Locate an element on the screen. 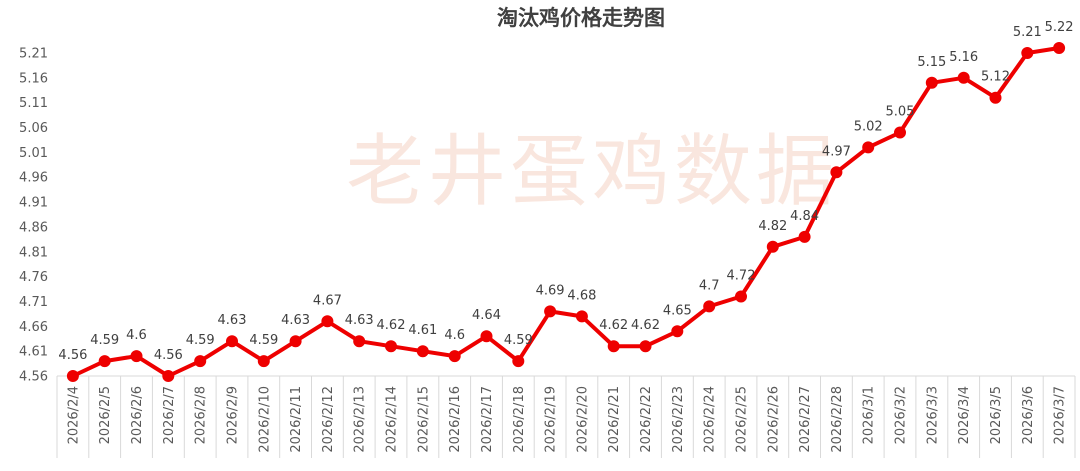  chart-title: 淘汰鸡价格走势图 is located at coordinates (581, 17).